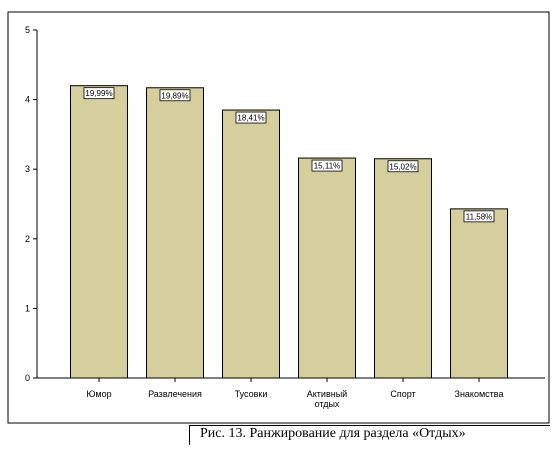 This screenshot has height=449, width=555. What do you see at coordinates (27, 378) in the screenshot?
I see `y-tick-label: 0` at bounding box center [27, 378].